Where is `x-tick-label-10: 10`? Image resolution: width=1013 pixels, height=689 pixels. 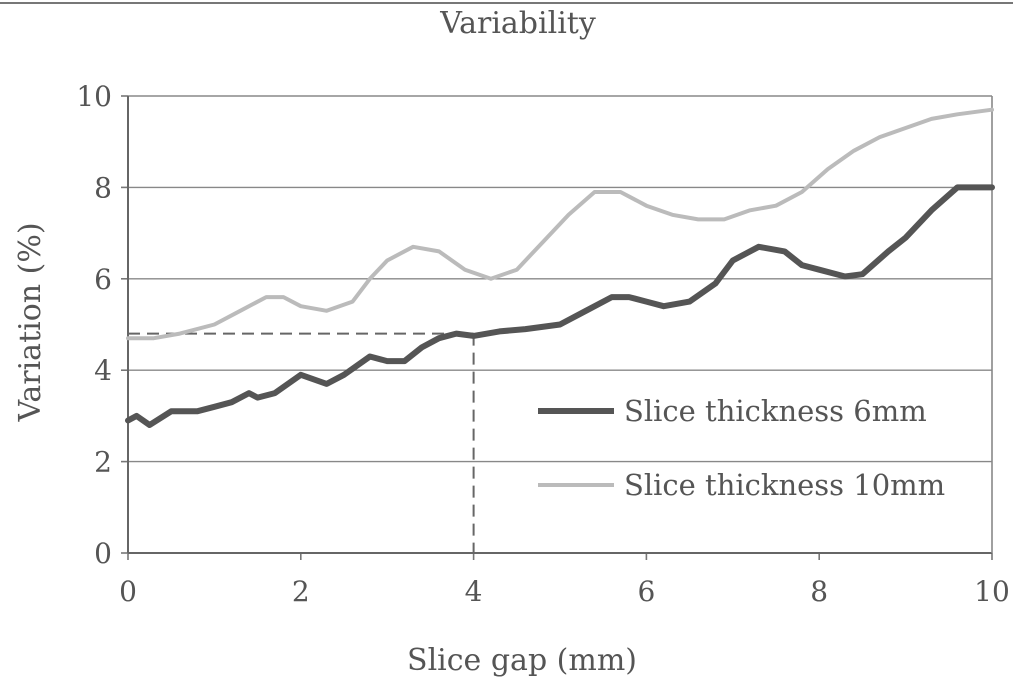 x-tick-label-10: 10 is located at coordinates (992, 591).